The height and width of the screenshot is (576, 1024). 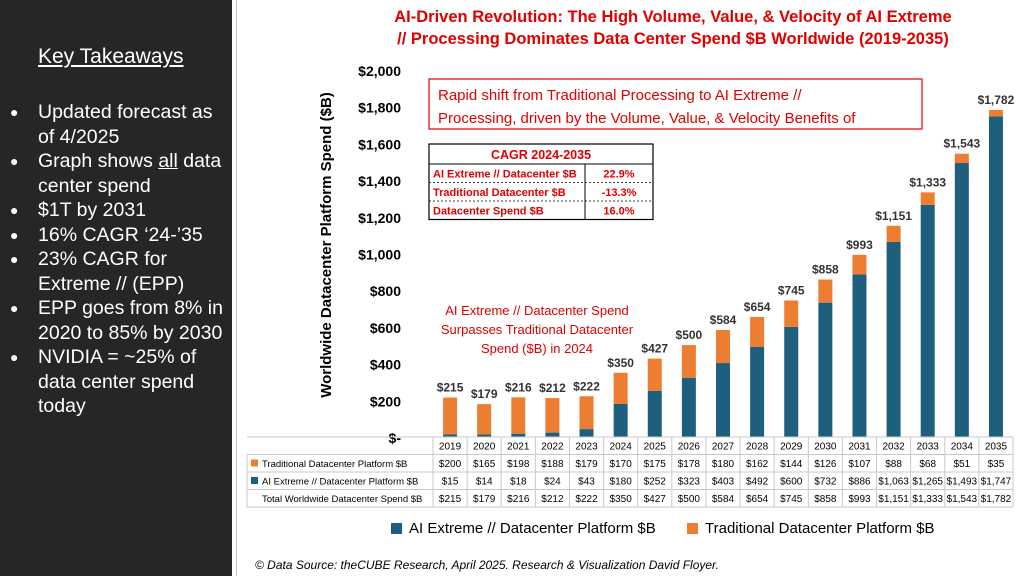 I want to click on cagr-row-value: 22.9%, so click(x=618, y=175).